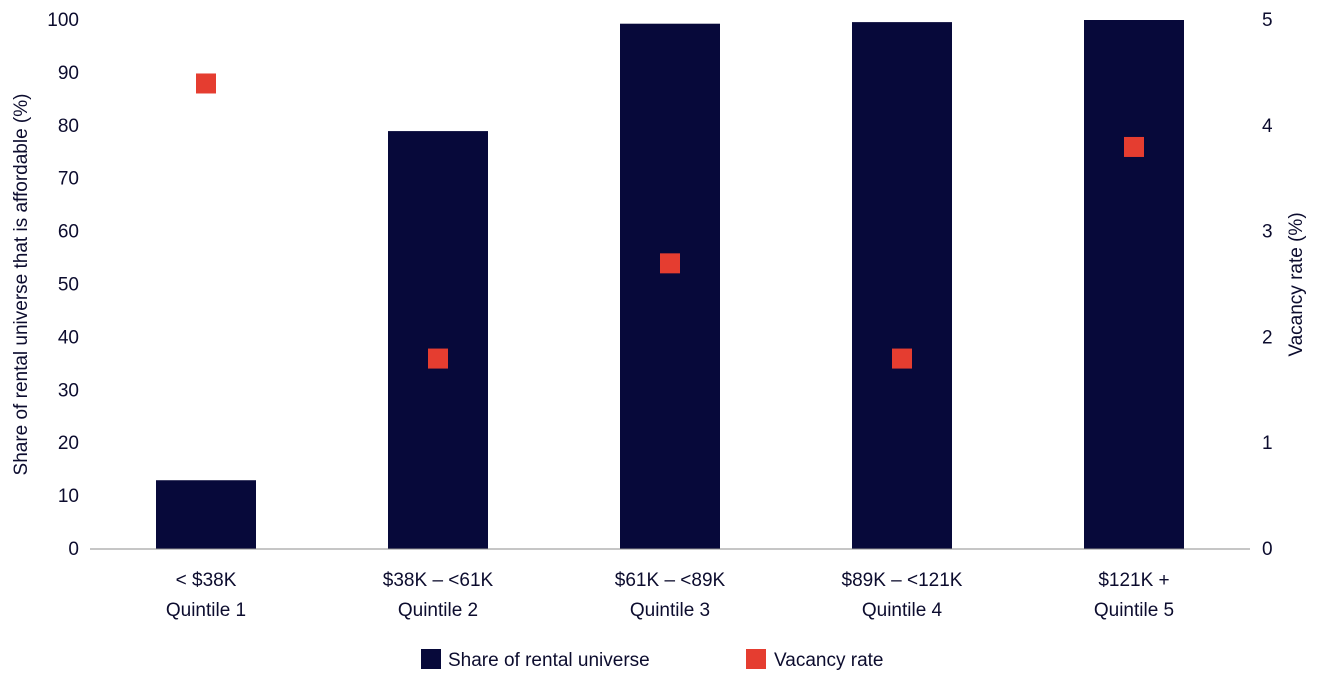 The height and width of the screenshot is (691, 1317). What do you see at coordinates (1267, 20) in the screenshot?
I see `y-right-tick-label: 5` at bounding box center [1267, 20].